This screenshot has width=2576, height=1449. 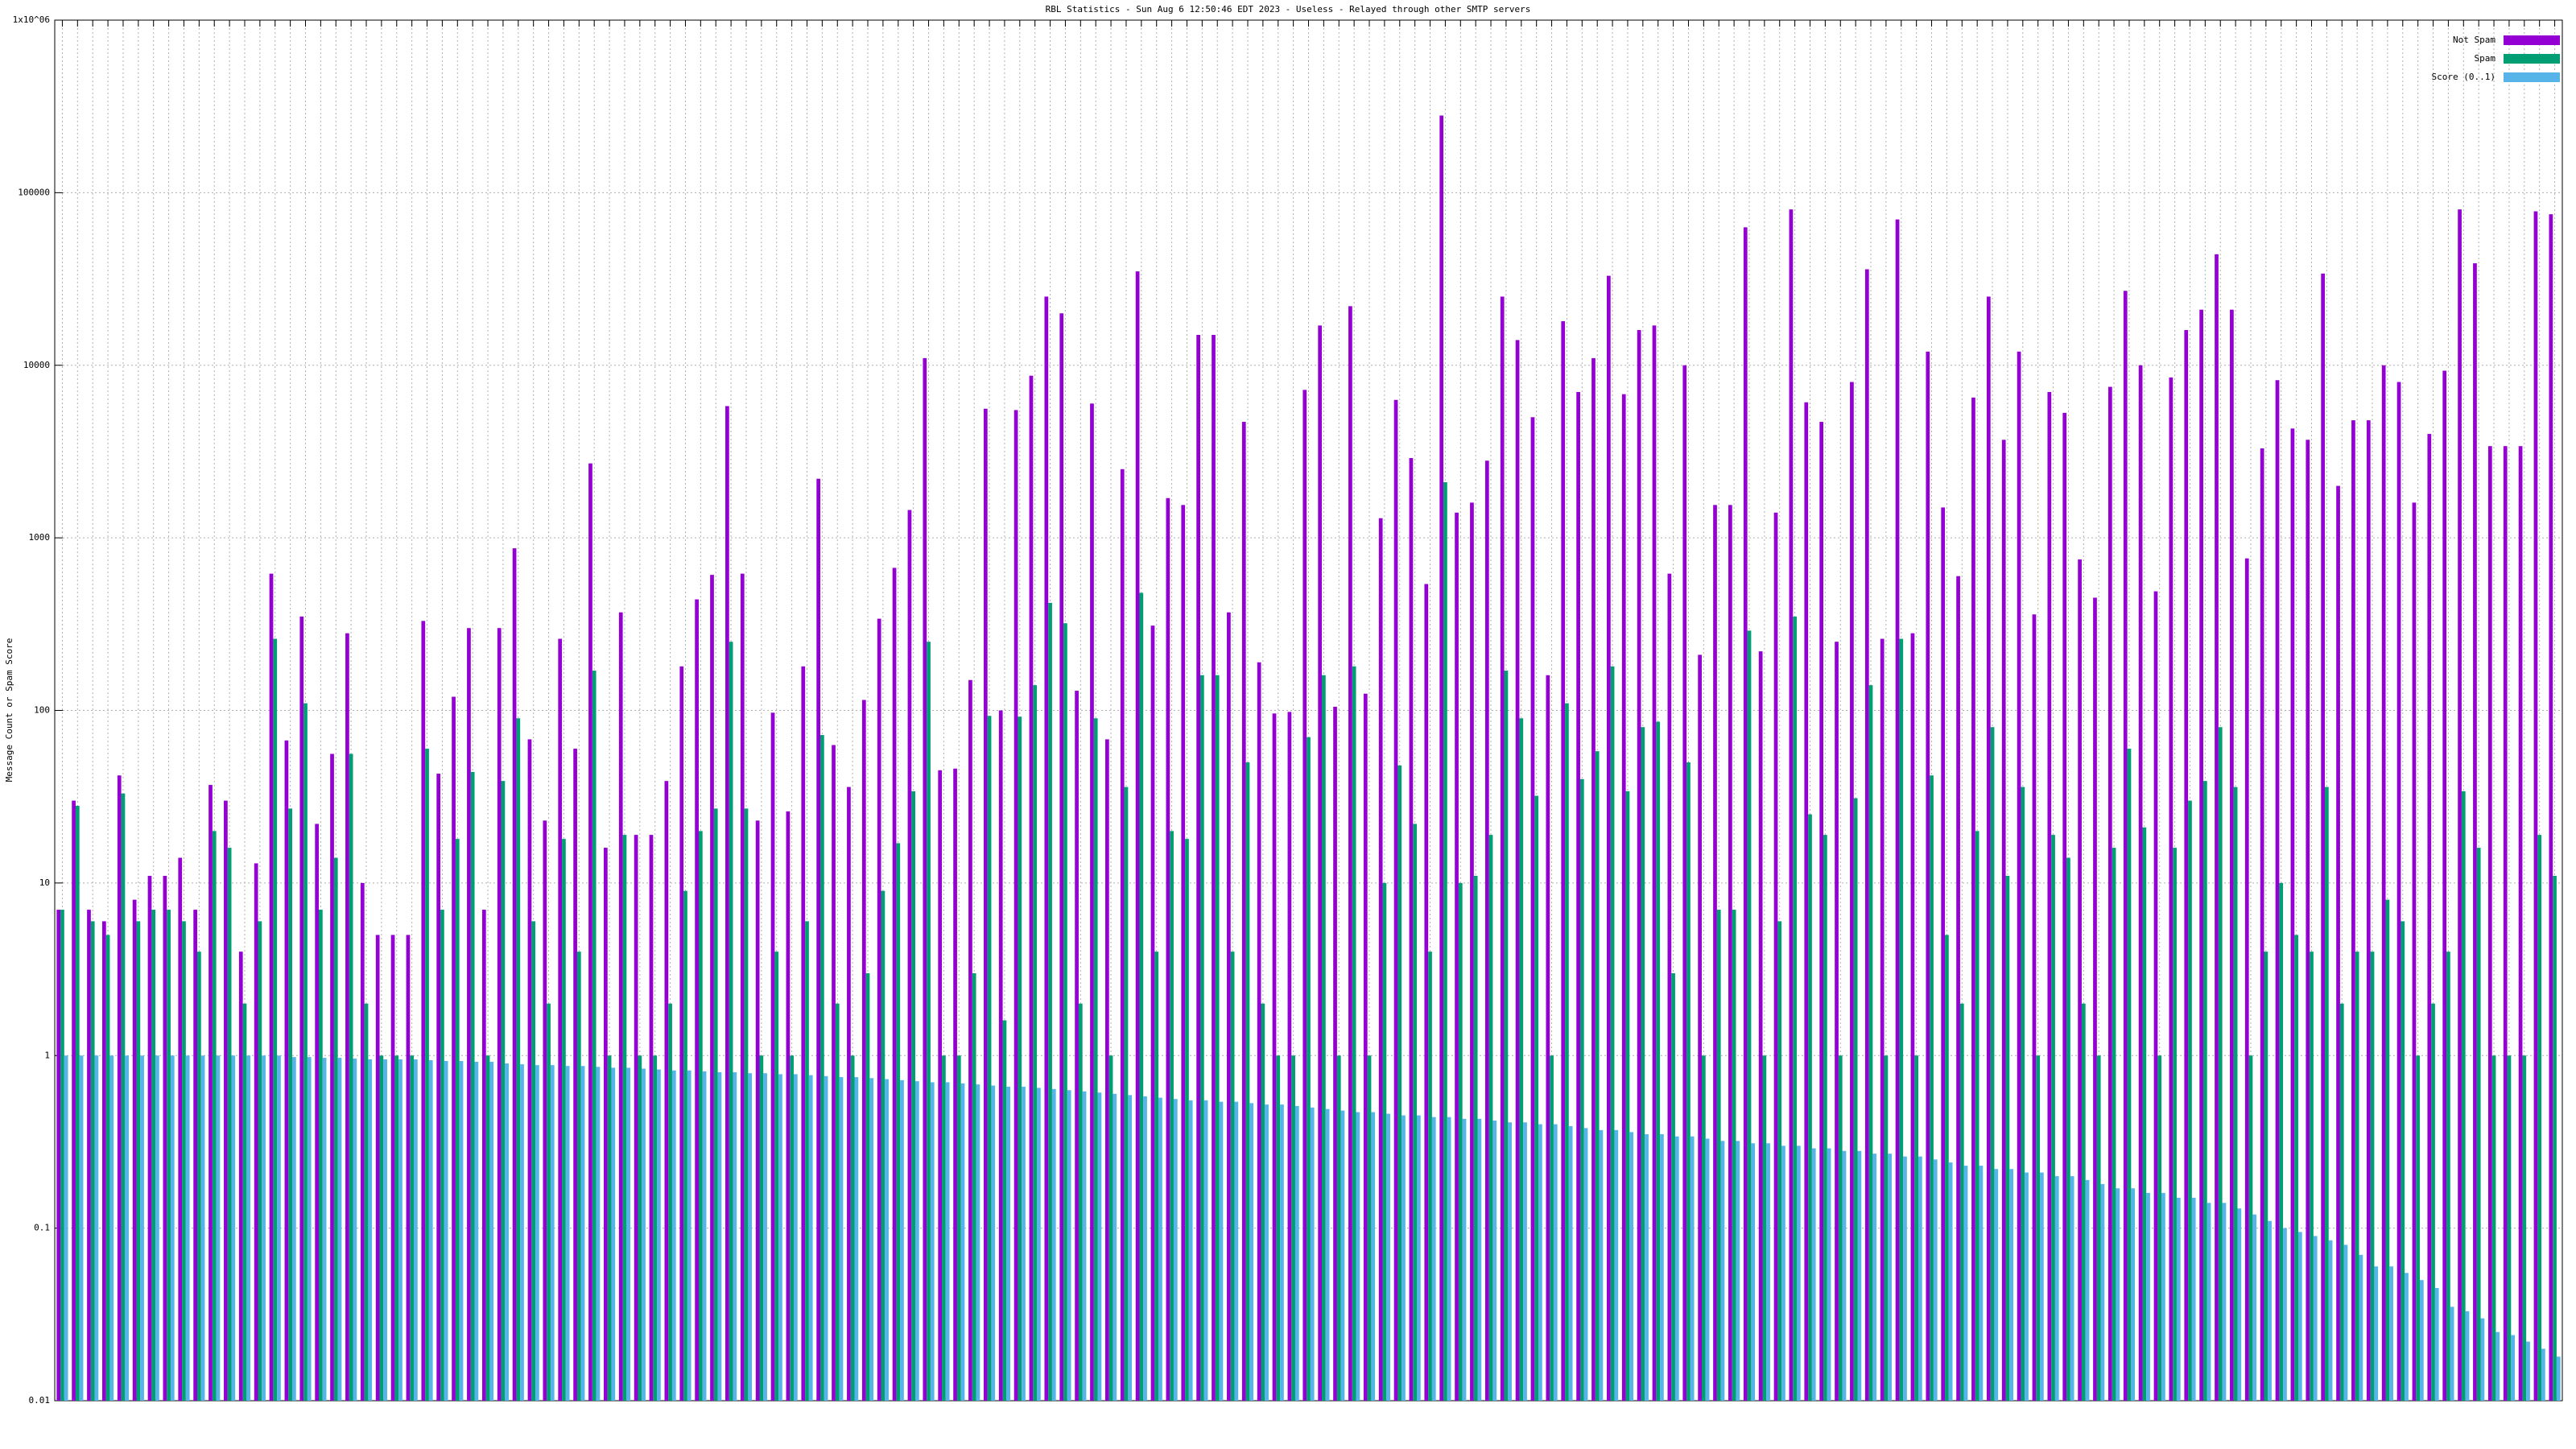 I want to click on y-tick-label: 10000, so click(x=36, y=365).